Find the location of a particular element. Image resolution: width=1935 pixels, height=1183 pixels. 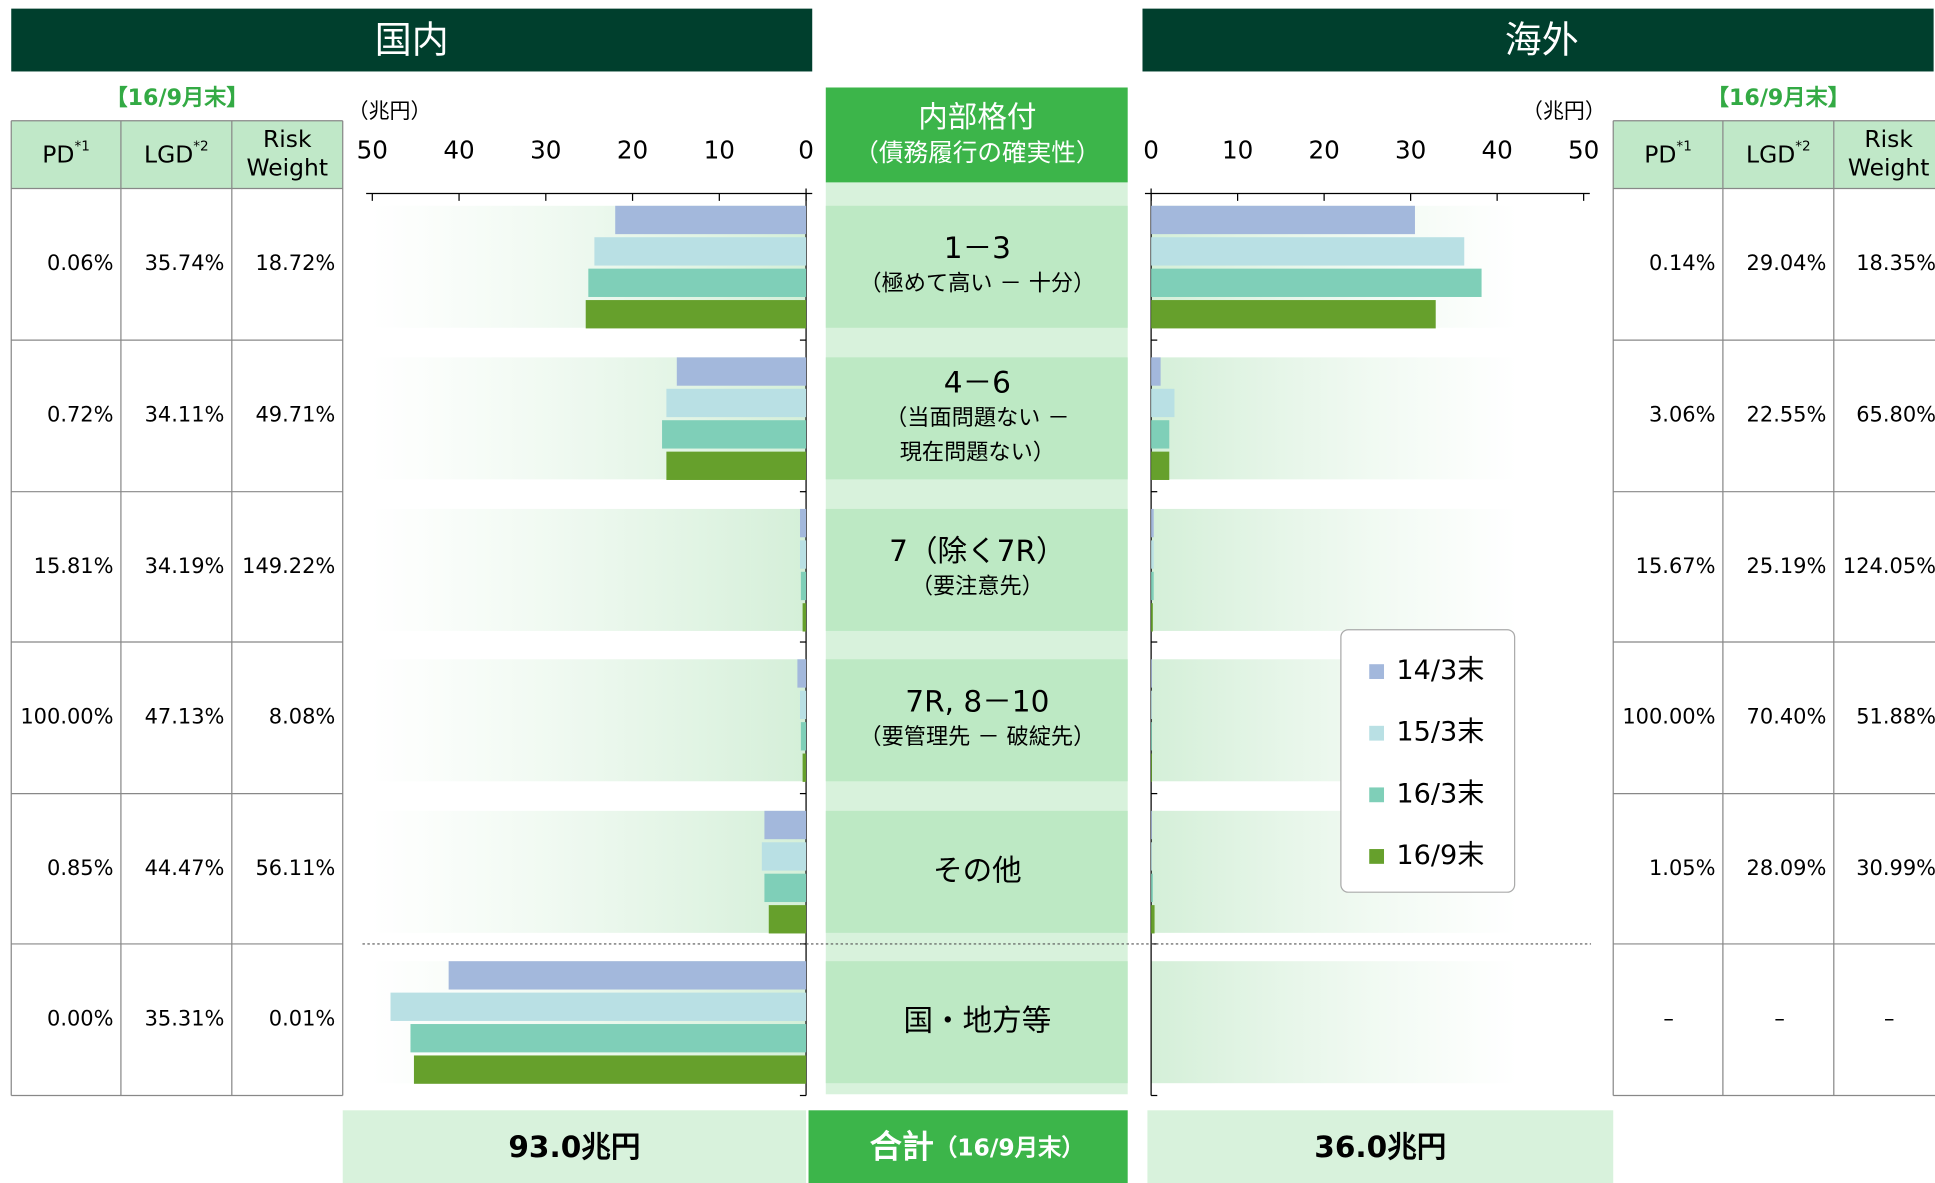

table-date: 【16/9月末】 is located at coordinates (1778, 98).